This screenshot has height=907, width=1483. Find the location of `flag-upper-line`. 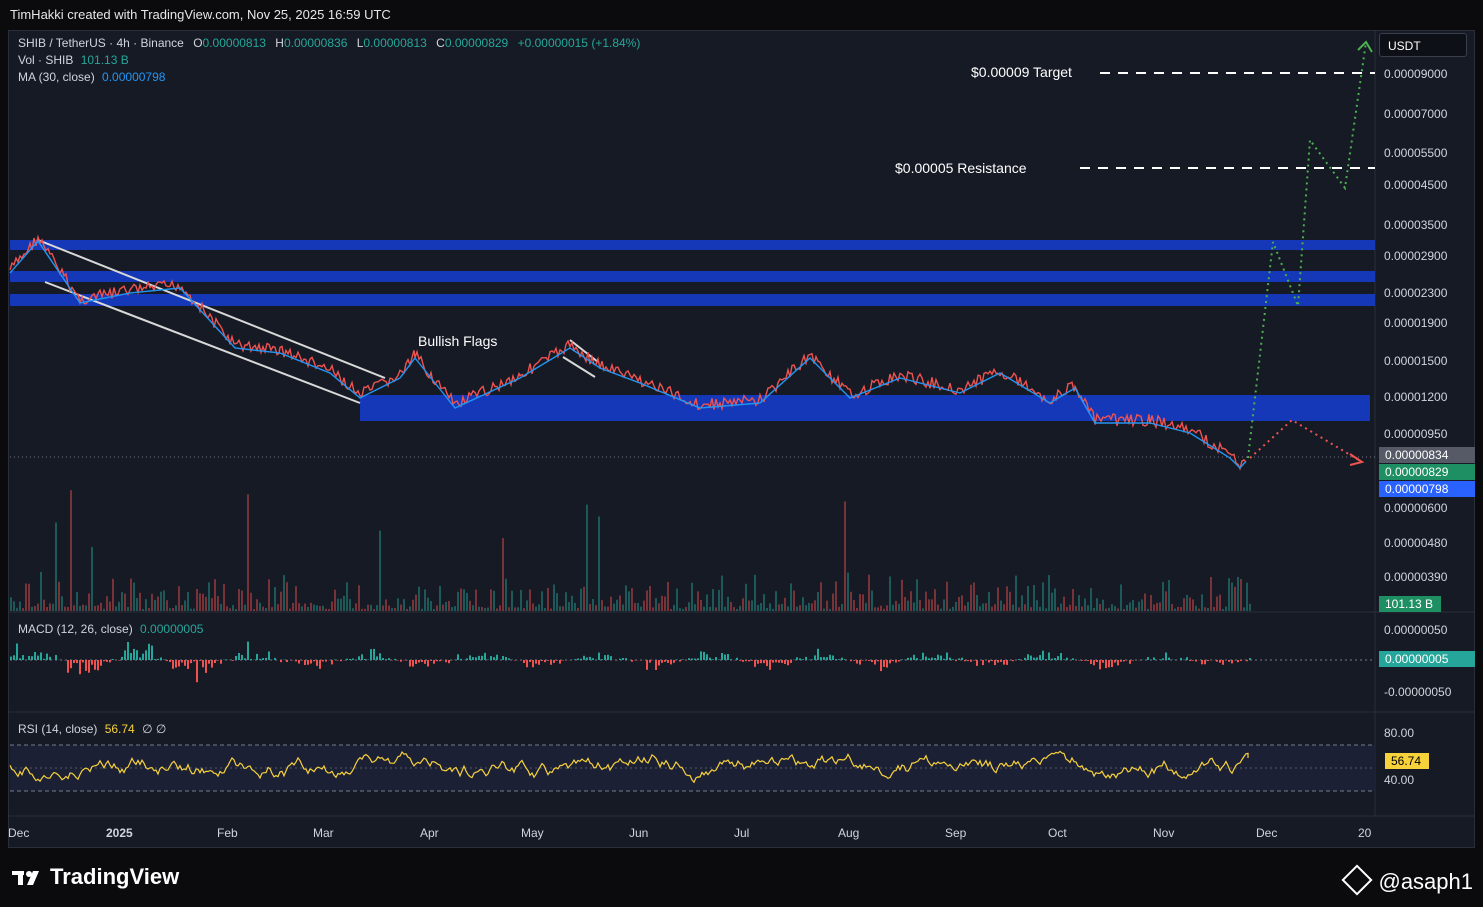

flag-upper-line is located at coordinates (584, 351).